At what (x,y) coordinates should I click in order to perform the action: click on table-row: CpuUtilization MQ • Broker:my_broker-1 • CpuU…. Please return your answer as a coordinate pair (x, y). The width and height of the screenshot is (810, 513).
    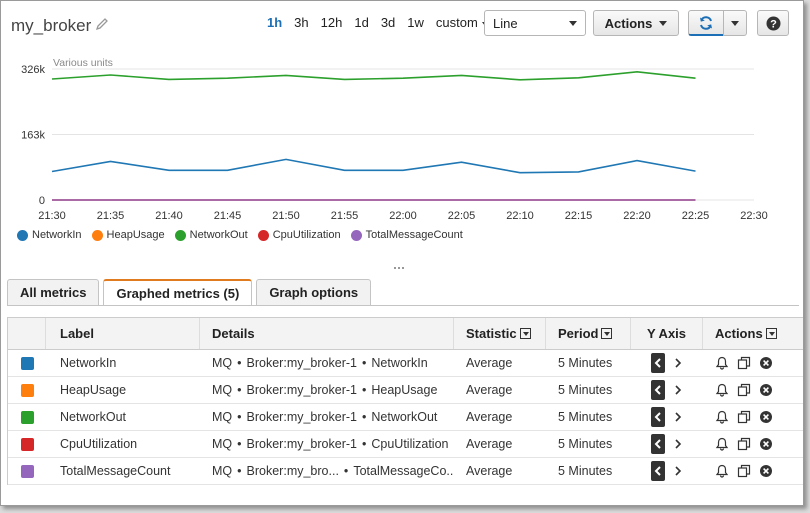
    Looking at the image, I should click on (405, 444).